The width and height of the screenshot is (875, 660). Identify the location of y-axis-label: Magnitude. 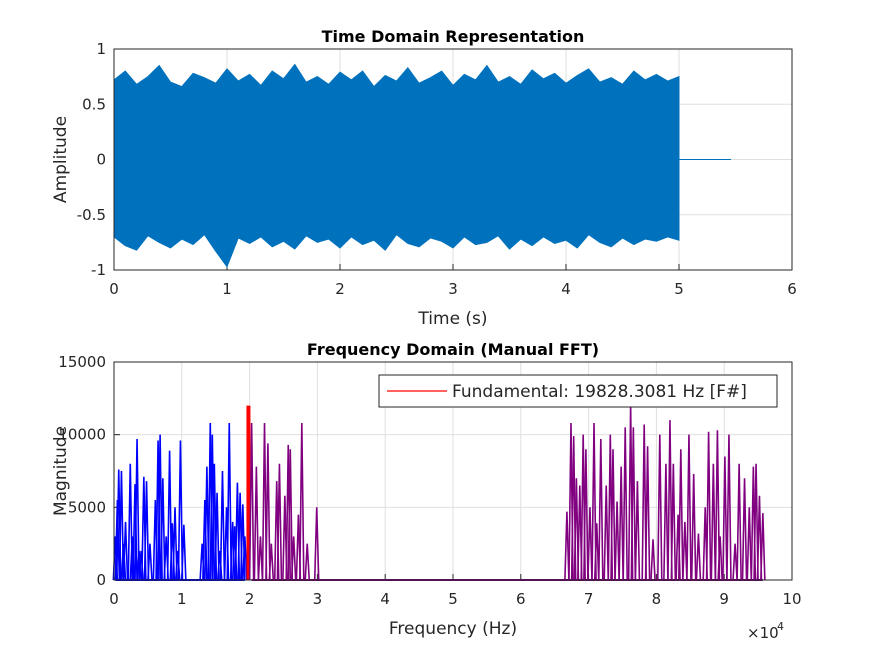
(61, 471).